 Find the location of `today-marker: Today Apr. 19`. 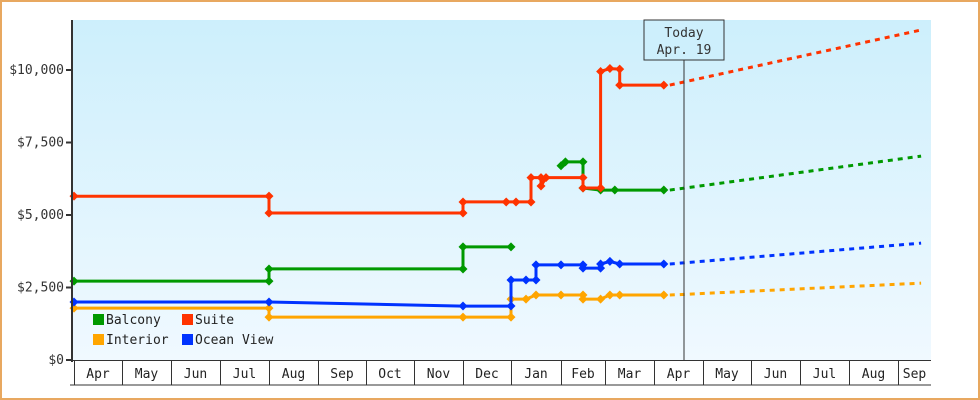

today-marker: Today Apr. 19 is located at coordinates (684, 189).